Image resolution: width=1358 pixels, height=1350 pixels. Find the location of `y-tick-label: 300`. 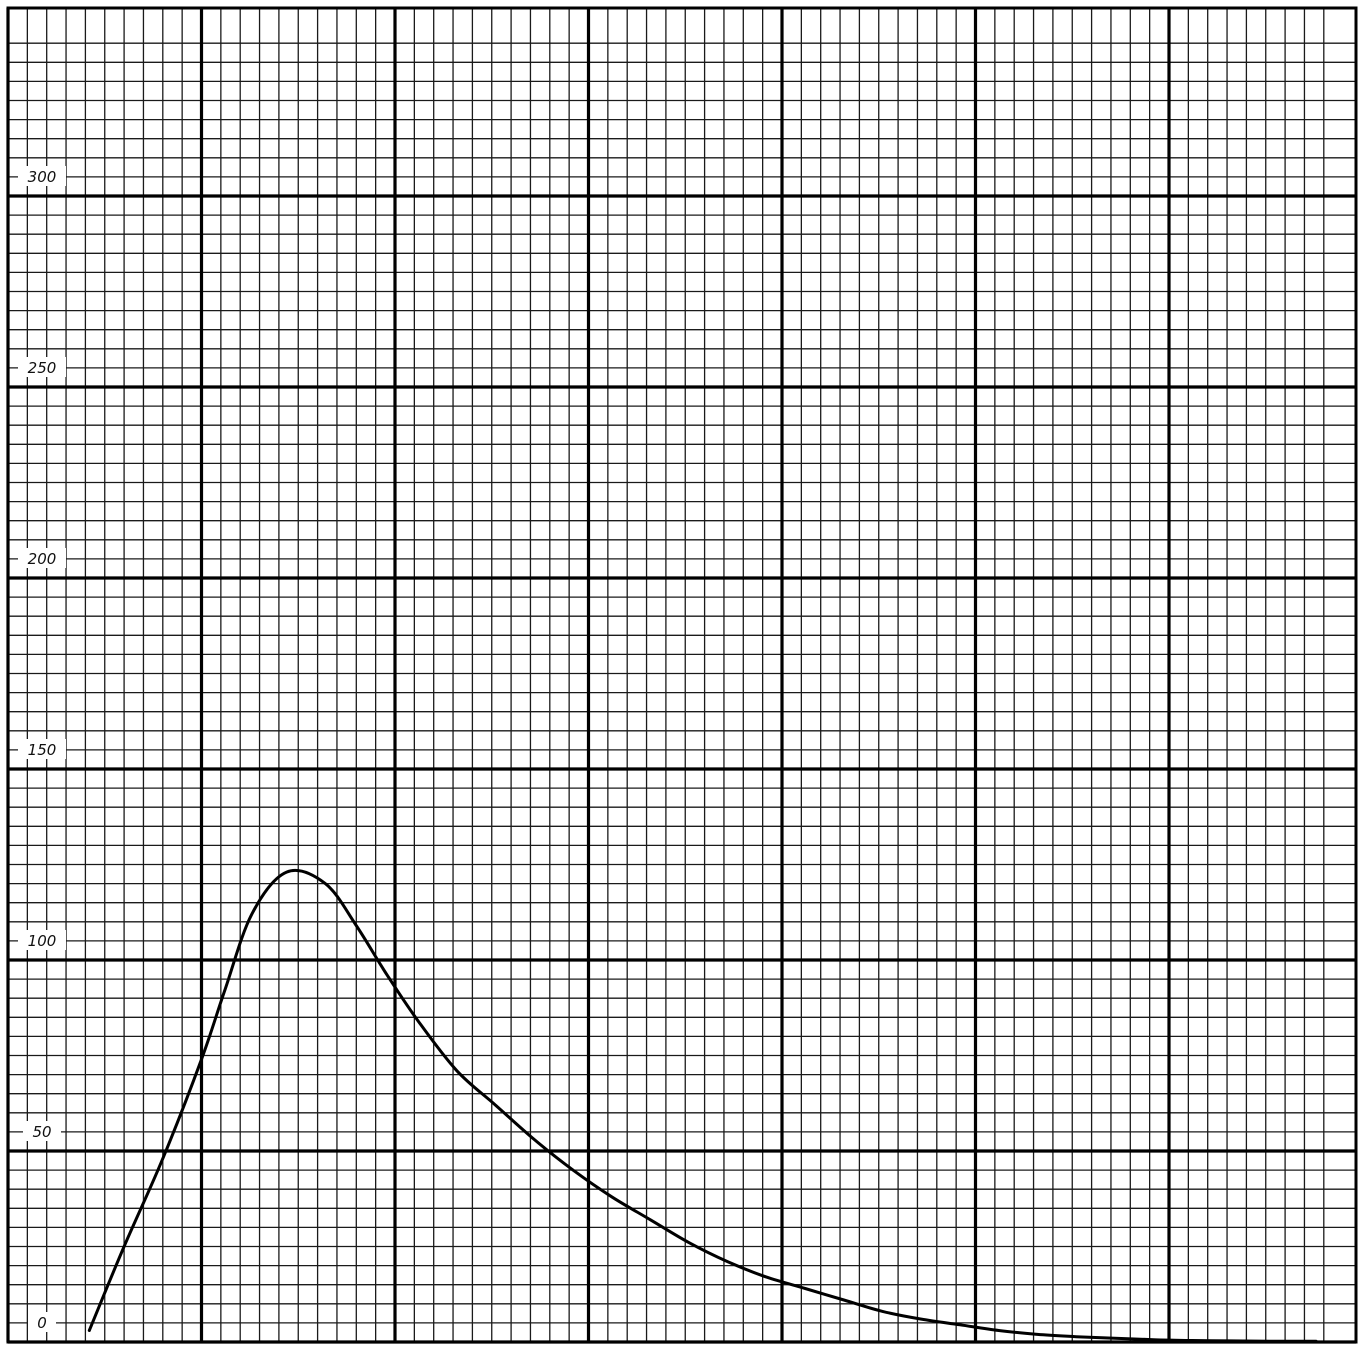

y-tick-label: 300 is located at coordinates (42, 177).